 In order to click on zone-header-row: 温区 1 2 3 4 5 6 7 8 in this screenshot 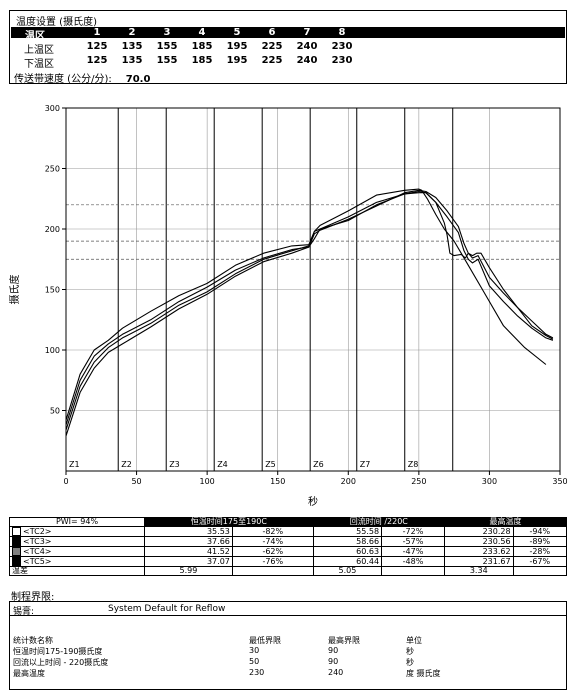, I will do `click(288, 34)`.